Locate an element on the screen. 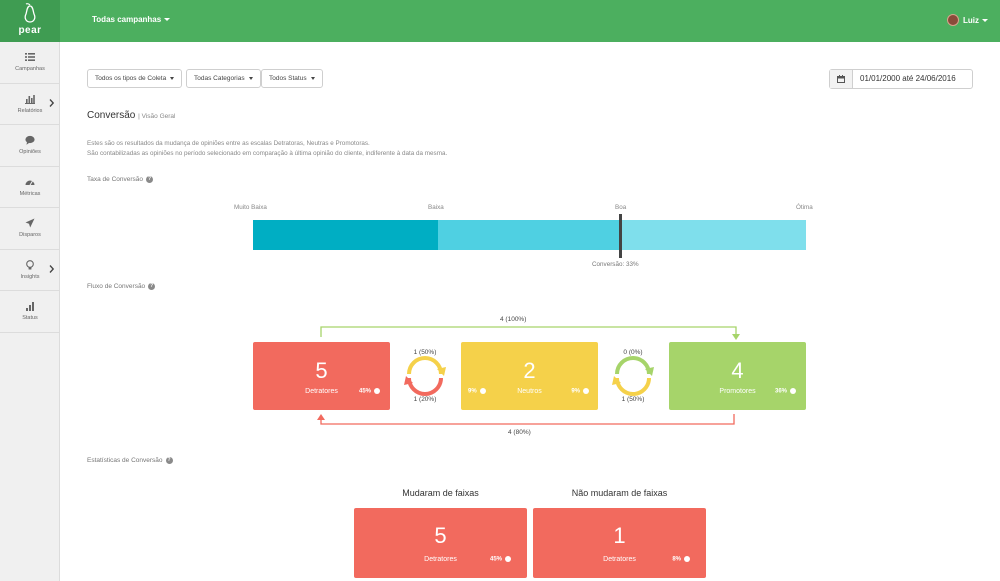  date-range-picker: 01/01/2000 até 24/06/2016 is located at coordinates (901, 79).